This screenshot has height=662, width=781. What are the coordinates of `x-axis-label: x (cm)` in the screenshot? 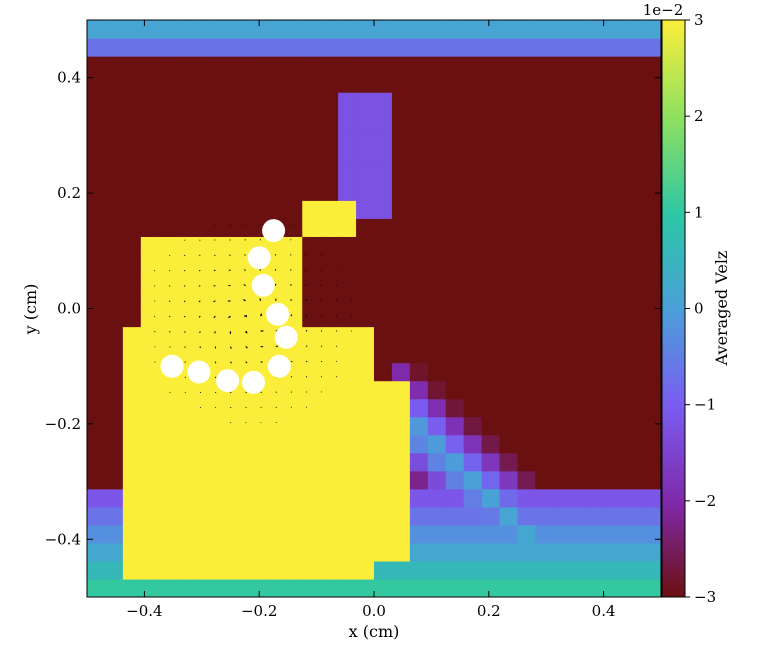 It's located at (374, 631).